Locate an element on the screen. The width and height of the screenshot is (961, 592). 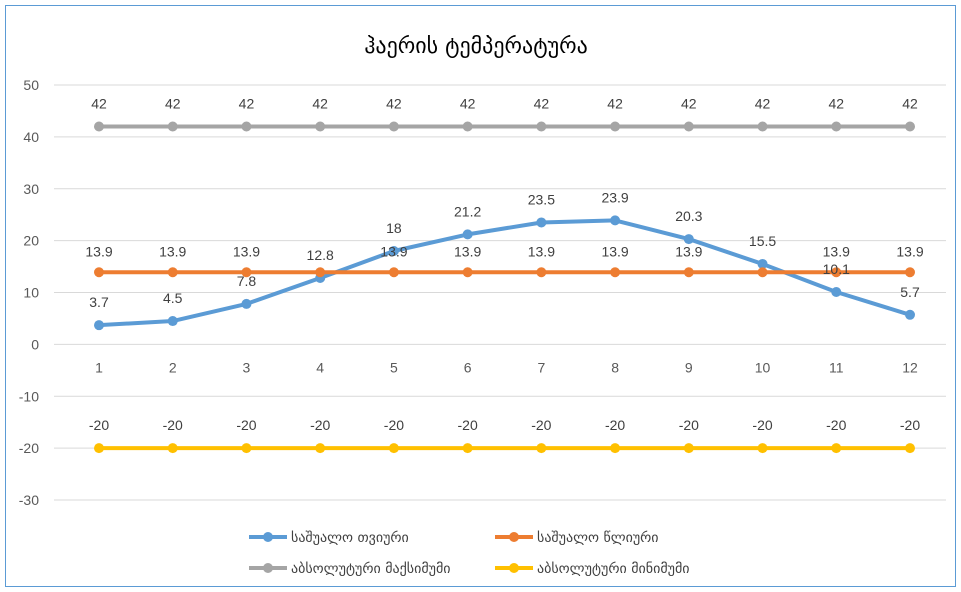
data-label: 23.5 is located at coordinates (541, 199).